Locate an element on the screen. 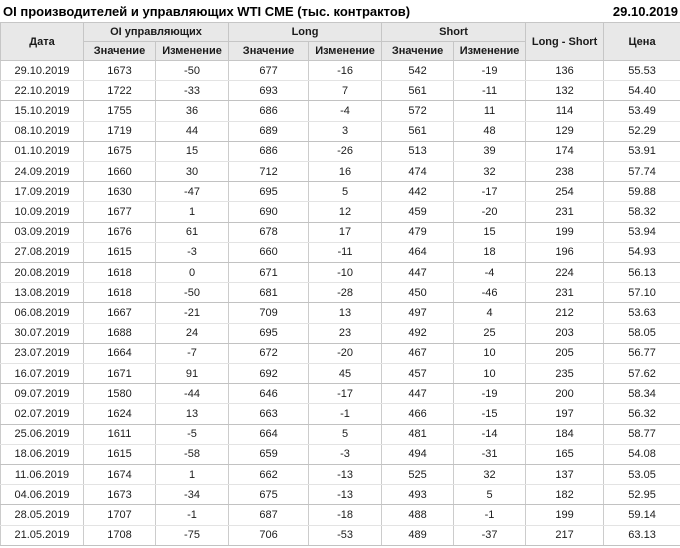 This screenshot has width=680, height=548. date-cell: 10.09.2019 is located at coordinates (42, 212).